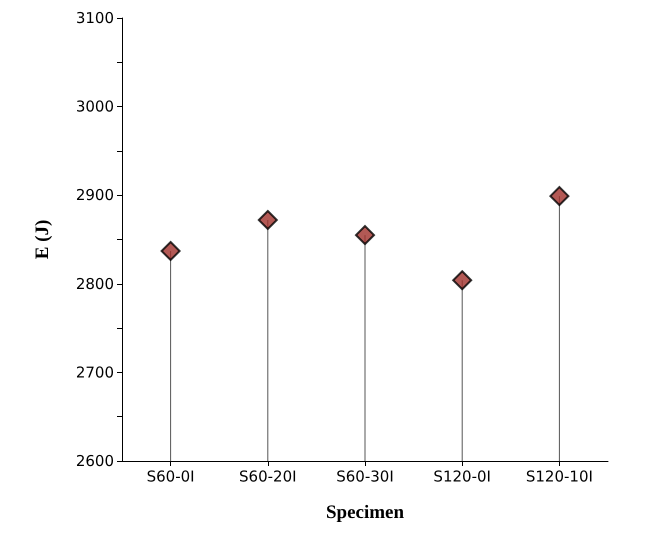 The width and height of the screenshot is (650, 536). I want to click on y-axis-title: E (J), so click(42, 240).